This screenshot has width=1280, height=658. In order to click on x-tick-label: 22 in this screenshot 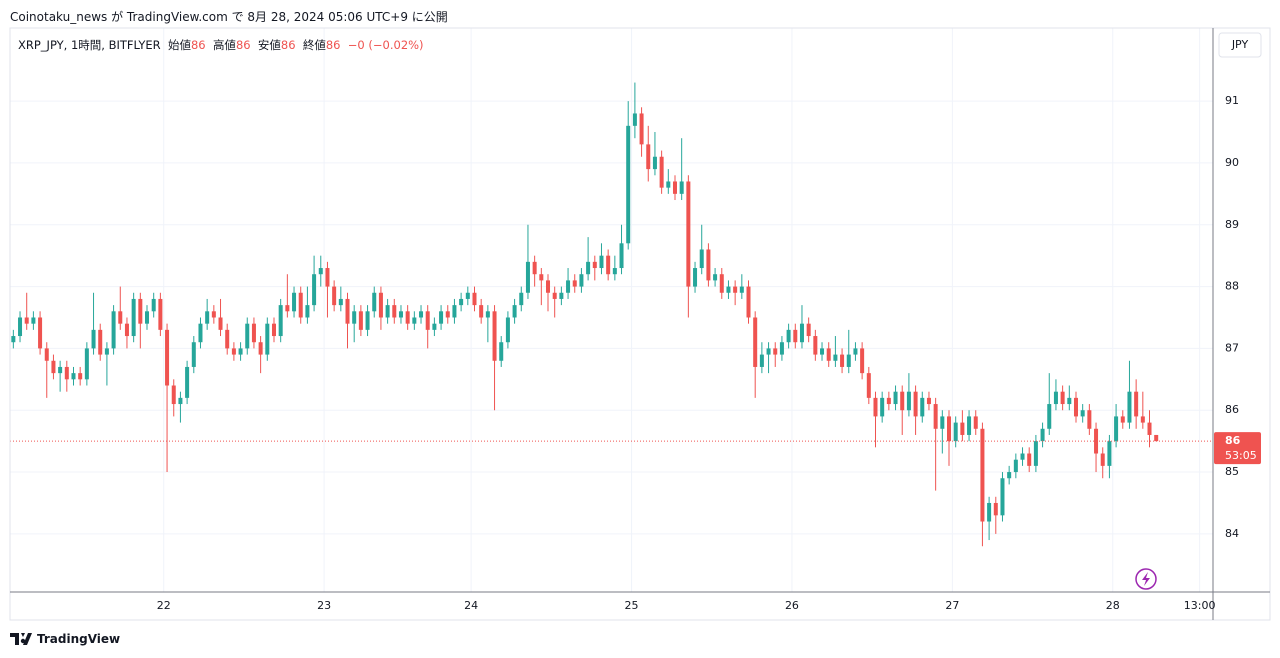, I will do `click(164, 605)`.